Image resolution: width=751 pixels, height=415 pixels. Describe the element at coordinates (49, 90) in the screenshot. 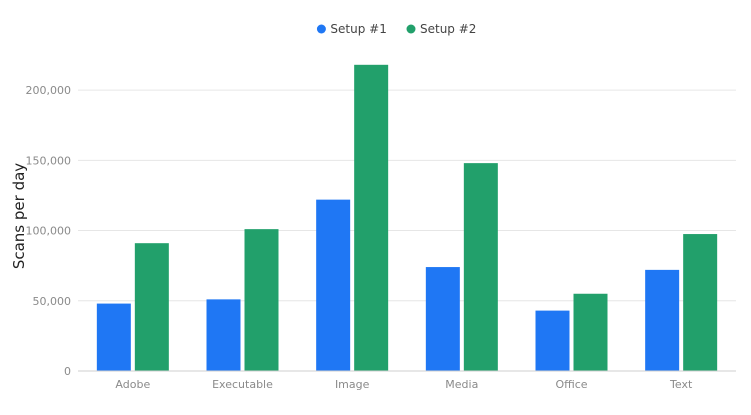

I see `y-tick-label: 200,000` at that location.